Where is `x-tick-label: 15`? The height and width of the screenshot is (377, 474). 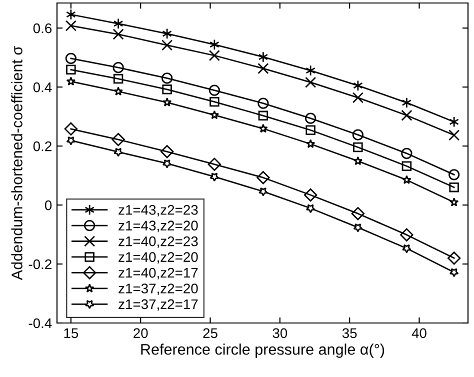
x-tick-label: 15 is located at coordinates (71, 333).